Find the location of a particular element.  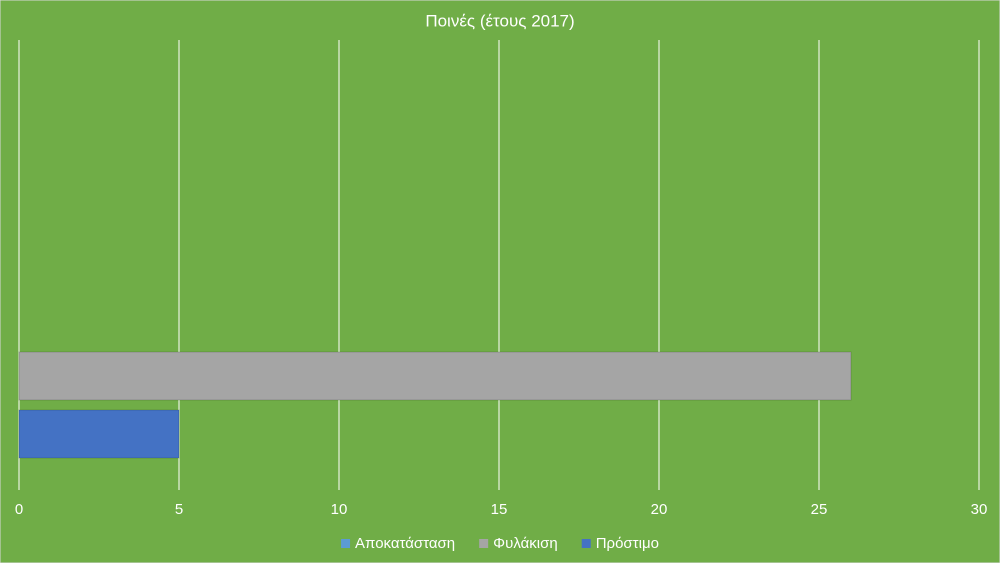

x-tick-label: 0 is located at coordinates (19, 509).